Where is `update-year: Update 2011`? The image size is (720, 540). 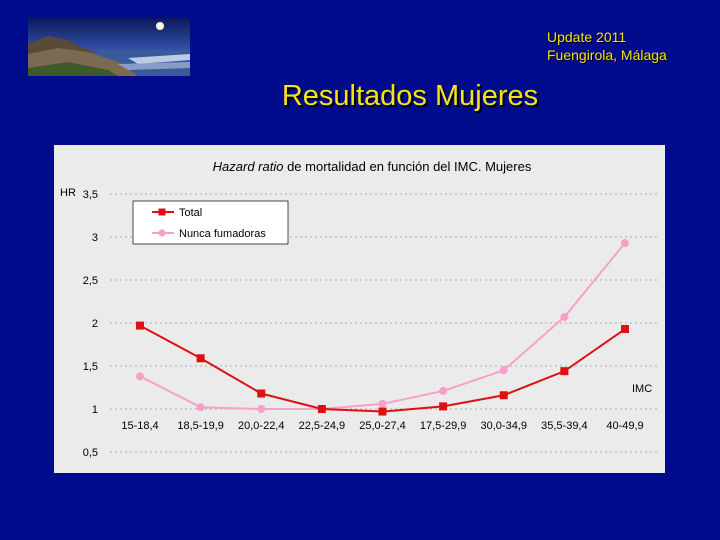 update-year: Update 2011 is located at coordinates (587, 37).